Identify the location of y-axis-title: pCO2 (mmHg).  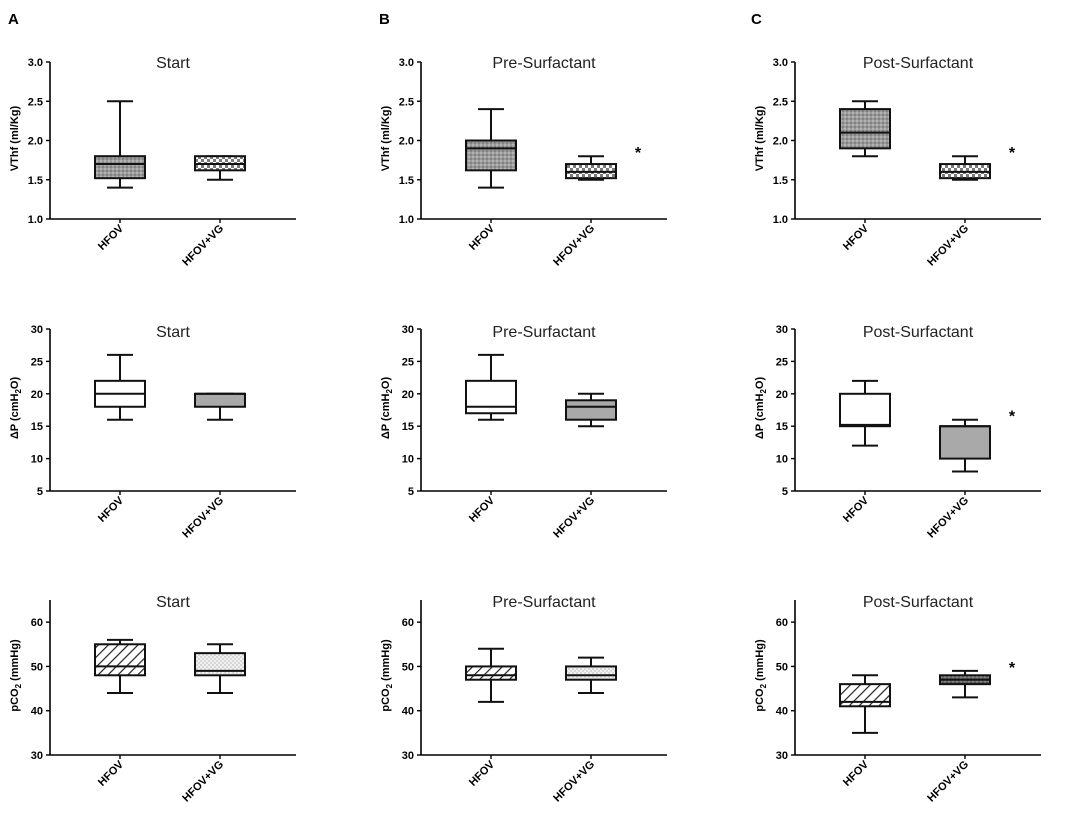
(387, 675).